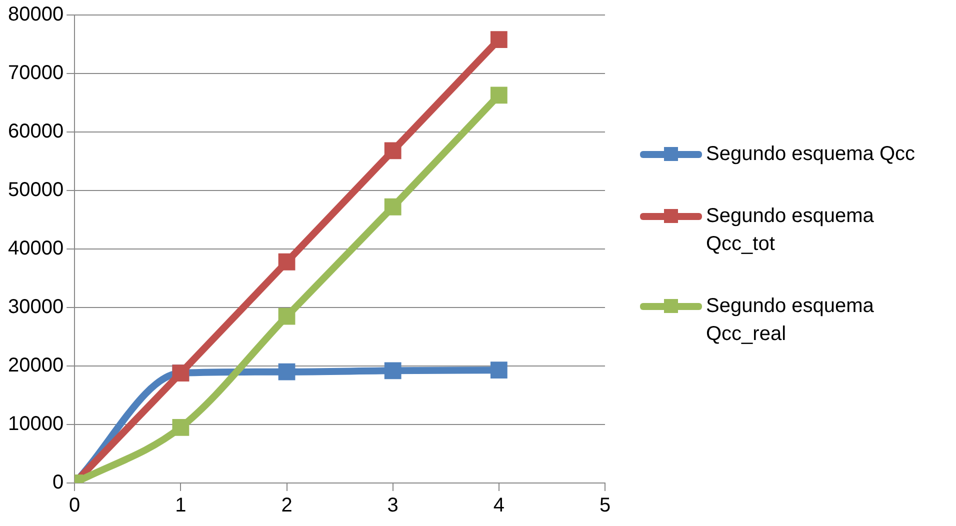 This screenshot has width=956, height=526. I want to click on x-tick-label: 1, so click(180, 505).